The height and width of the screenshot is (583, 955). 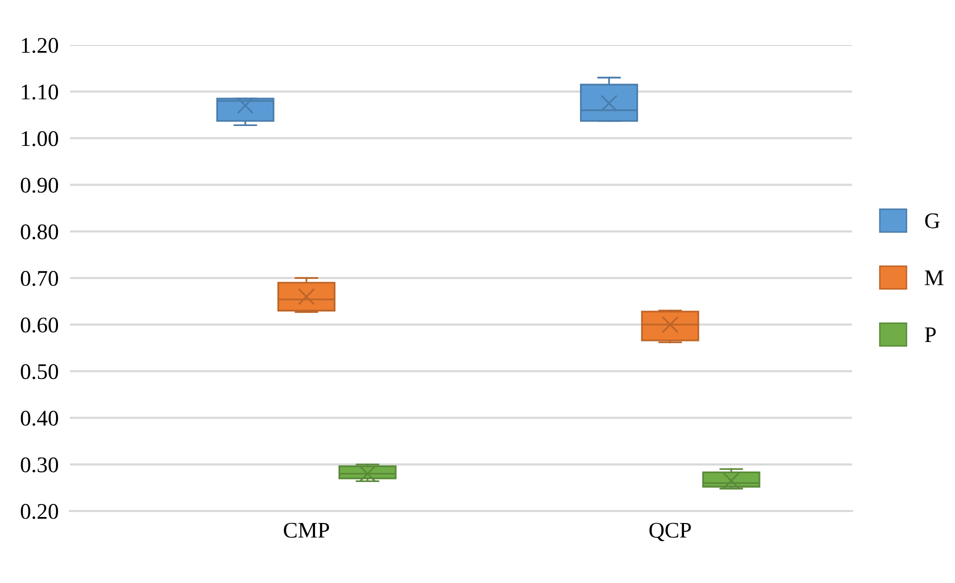 What do you see at coordinates (670, 532) in the screenshot?
I see `x-tick-label: QCP` at bounding box center [670, 532].